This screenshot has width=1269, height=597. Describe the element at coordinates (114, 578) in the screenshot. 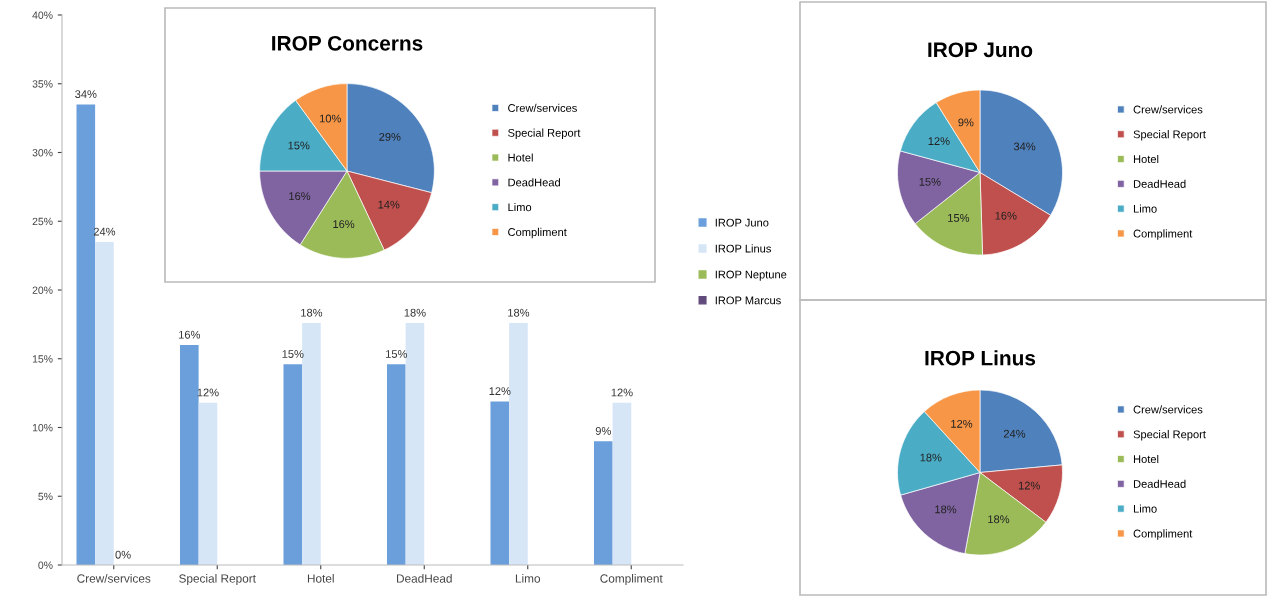

I see `x-tick-label: Crew/services` at that location.